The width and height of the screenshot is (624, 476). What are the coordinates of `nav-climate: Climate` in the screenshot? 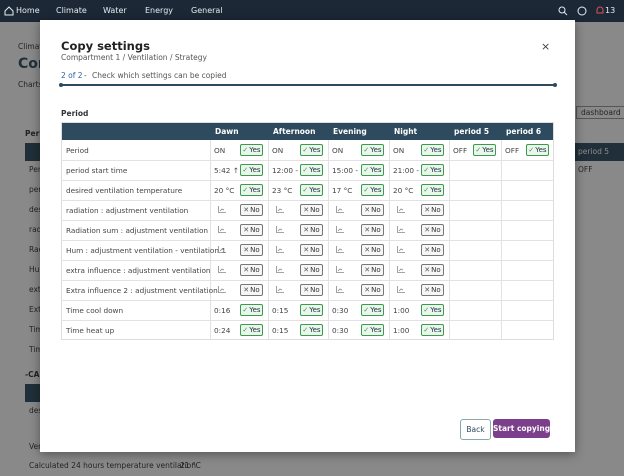 It's located at (71, 10).